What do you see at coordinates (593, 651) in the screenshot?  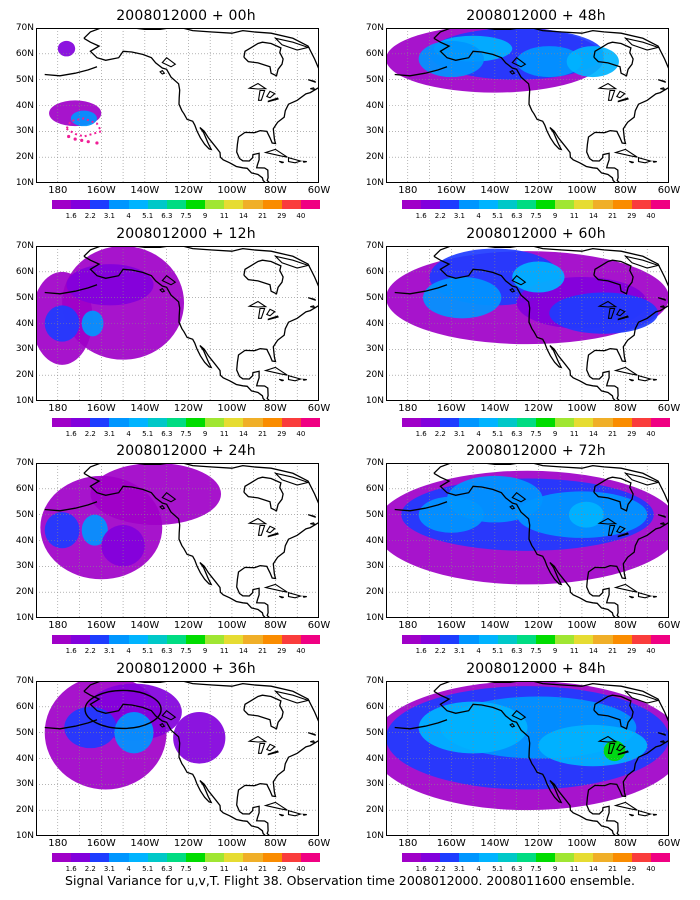 I see `colorbar-label: 14` at bounding box center [593, 651].